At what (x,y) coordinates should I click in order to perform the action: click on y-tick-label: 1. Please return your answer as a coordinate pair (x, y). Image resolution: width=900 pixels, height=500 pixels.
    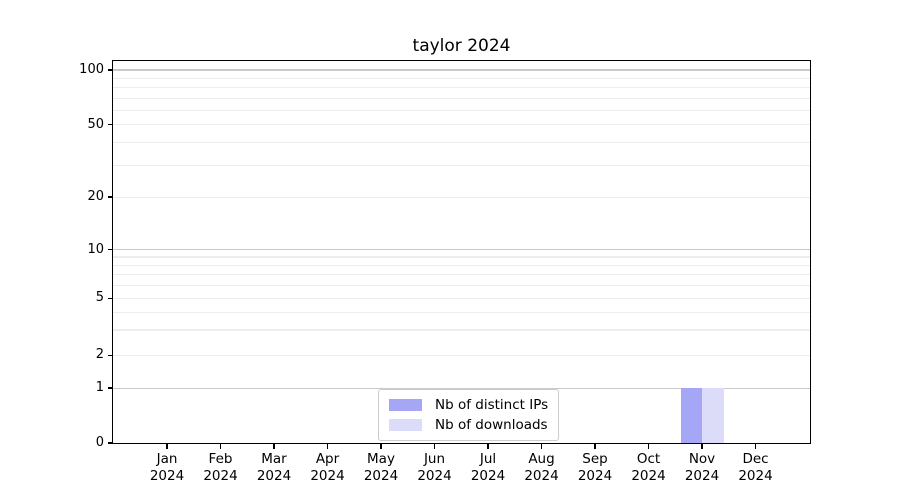
    Looking at the image, I should click on (99, 388).